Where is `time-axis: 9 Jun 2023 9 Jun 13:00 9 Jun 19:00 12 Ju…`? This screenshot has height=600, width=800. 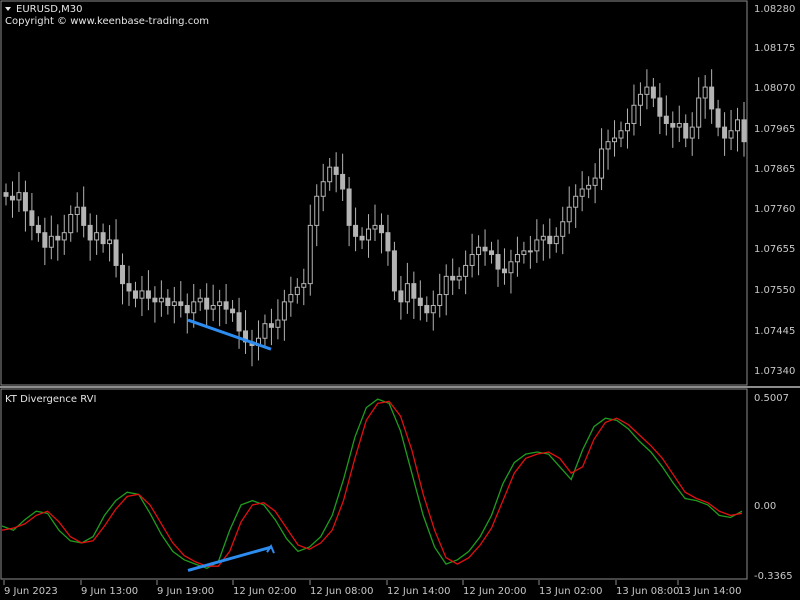
time-axis: 9 Jun 2023 9 Jun 13:00 9 Jun 19:00 12 Ju… is located at coordinates (372, 588).